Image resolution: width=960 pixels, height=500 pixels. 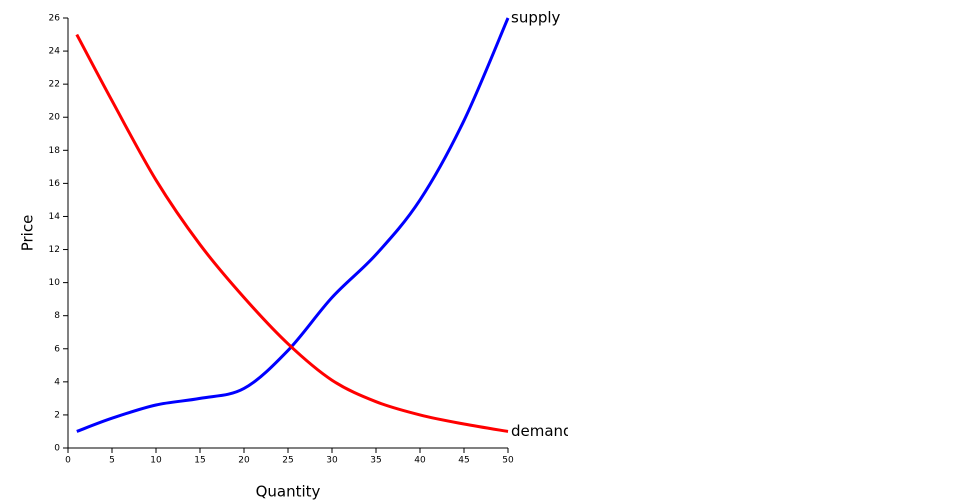 I want to click on y-tick-label: 20, so click(x=55, y=118).